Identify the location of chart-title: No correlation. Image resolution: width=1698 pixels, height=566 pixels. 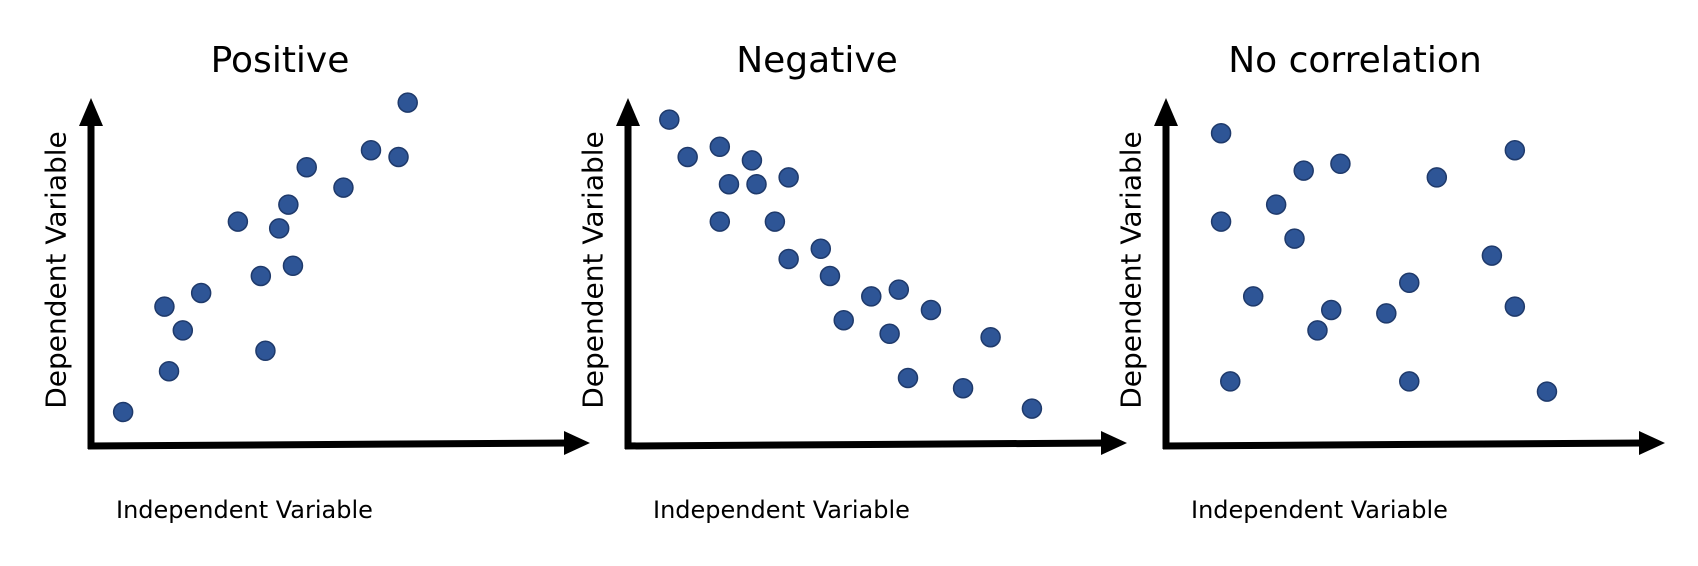
(1355, 60).